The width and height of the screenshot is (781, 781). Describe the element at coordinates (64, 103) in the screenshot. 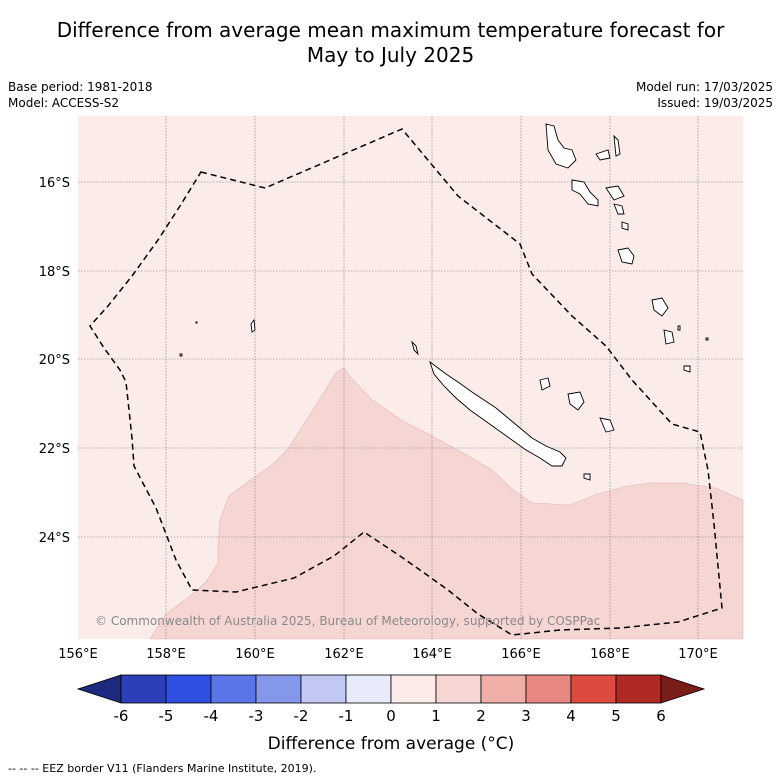

I see `model-name: Model: ACCESS-S2` at that location.